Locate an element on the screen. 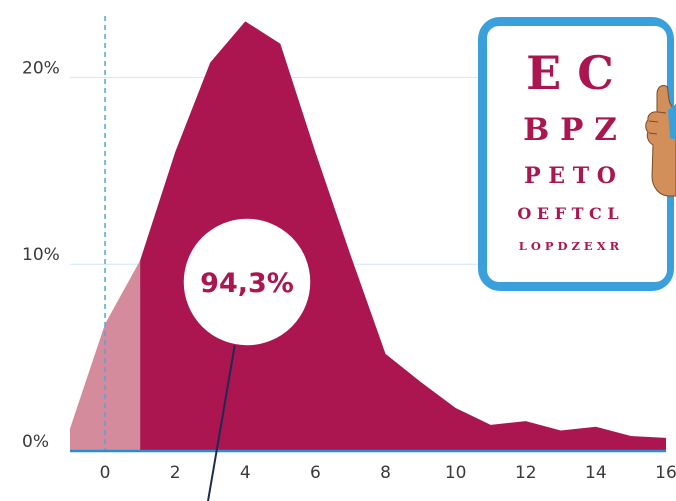  area-segment-below-threshold is located at coordinates (105, 355).